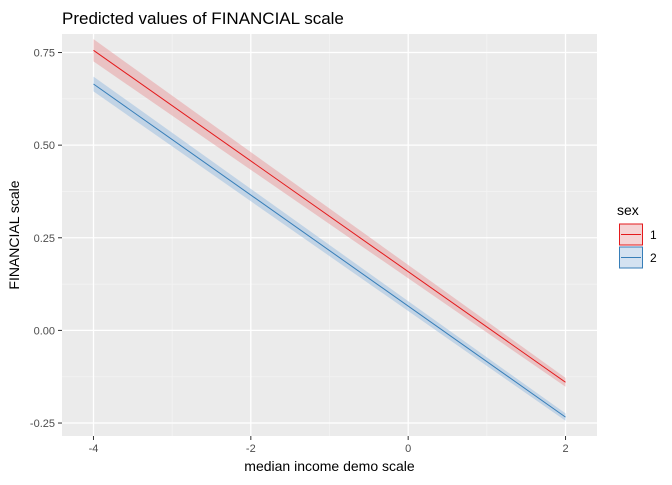  What do you see at coordinates (628, 210) in the screenshot?
I see `legend-title: sex` at bounding box center [628, 210].